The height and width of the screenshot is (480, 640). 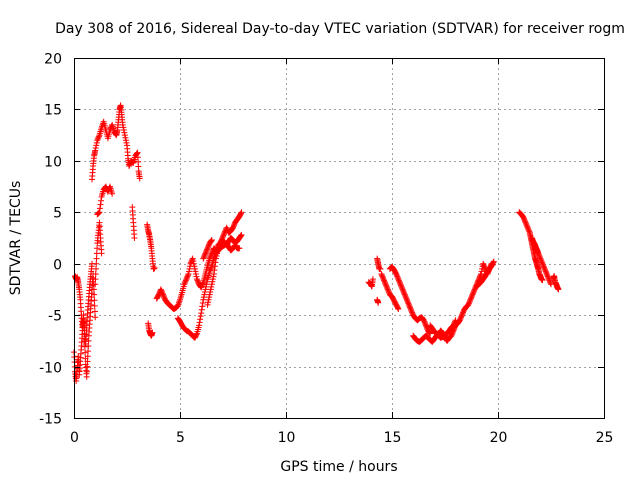 What do you see at coordinates (53, 163) in the screenshot?
I see `y-tick-label: 10` at bounding box center [53, 163].